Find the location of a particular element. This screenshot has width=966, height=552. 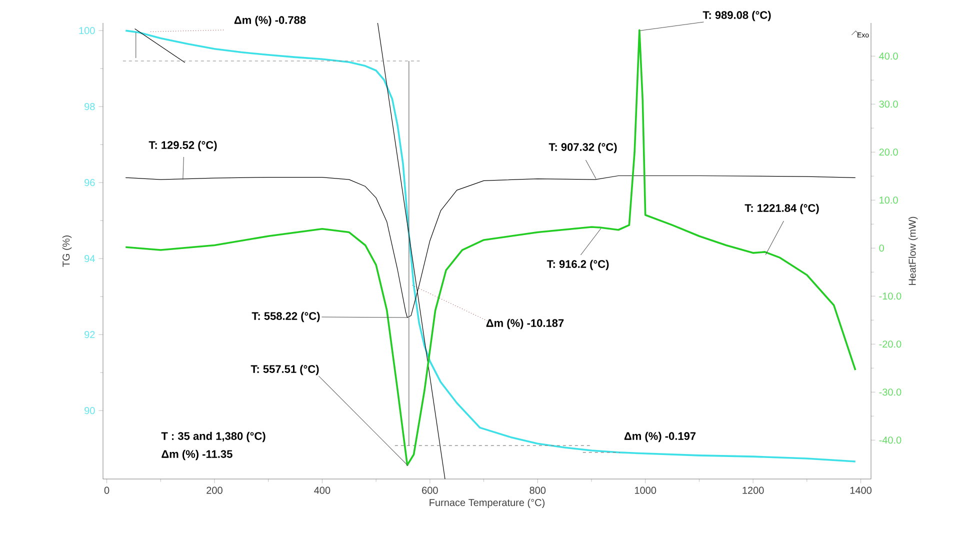

x-tick-label: 1000 is located at coordinates (645, 490).